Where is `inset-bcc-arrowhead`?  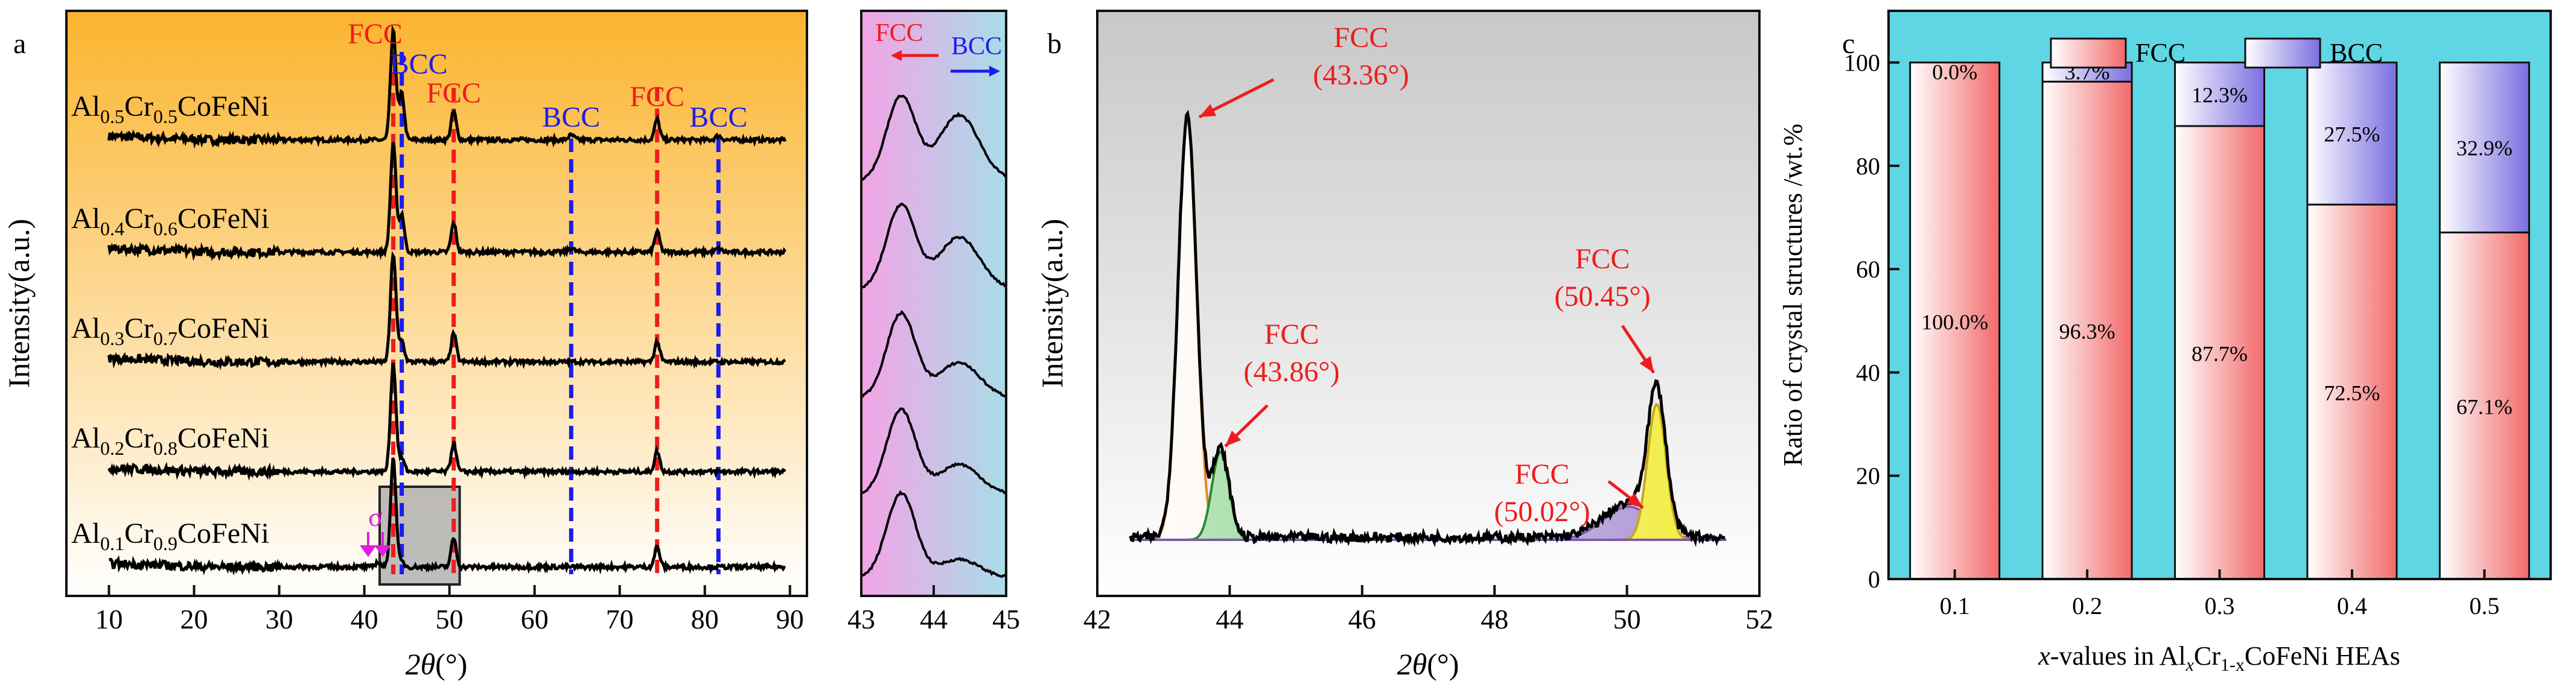 inset-bcc-arrowhead is located at coordinates (994, 71).